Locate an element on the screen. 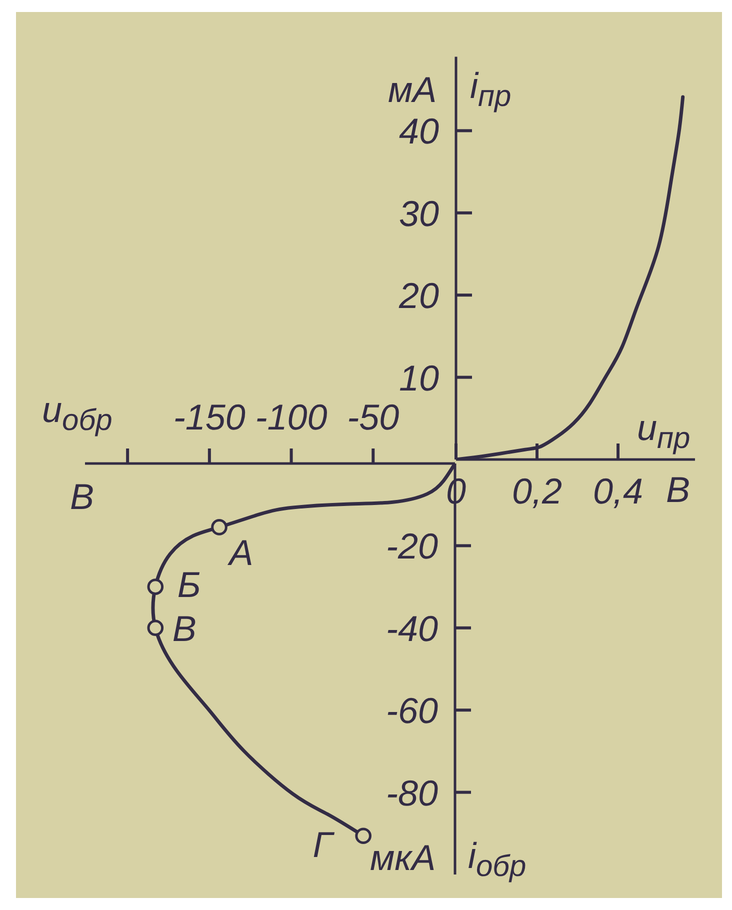  y-tick-label: -80 is located at coordinates (412, 792).